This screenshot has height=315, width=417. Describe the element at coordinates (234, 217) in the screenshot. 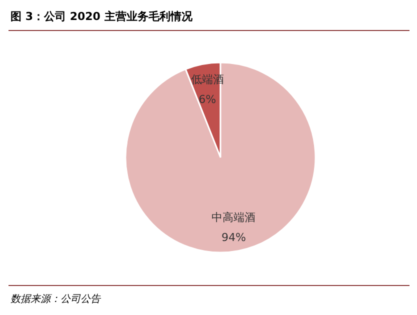

I see `slice-label: 中高端酒` at that location.